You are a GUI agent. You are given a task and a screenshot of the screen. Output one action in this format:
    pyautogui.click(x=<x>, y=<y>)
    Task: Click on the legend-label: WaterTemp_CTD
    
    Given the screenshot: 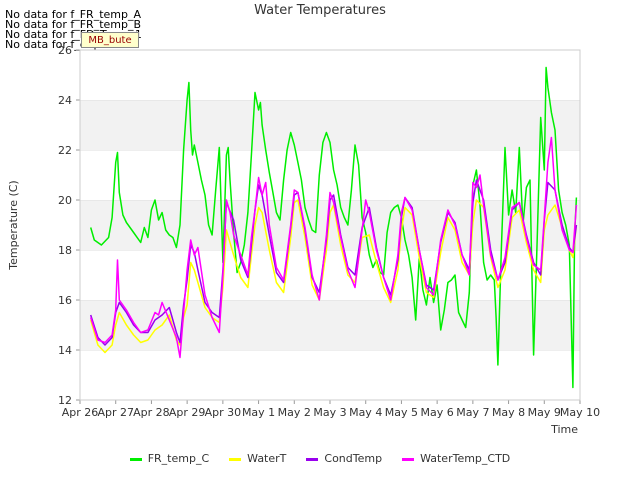 What is the action you would take?
    pyautogui.click(x=465, y=458)
    